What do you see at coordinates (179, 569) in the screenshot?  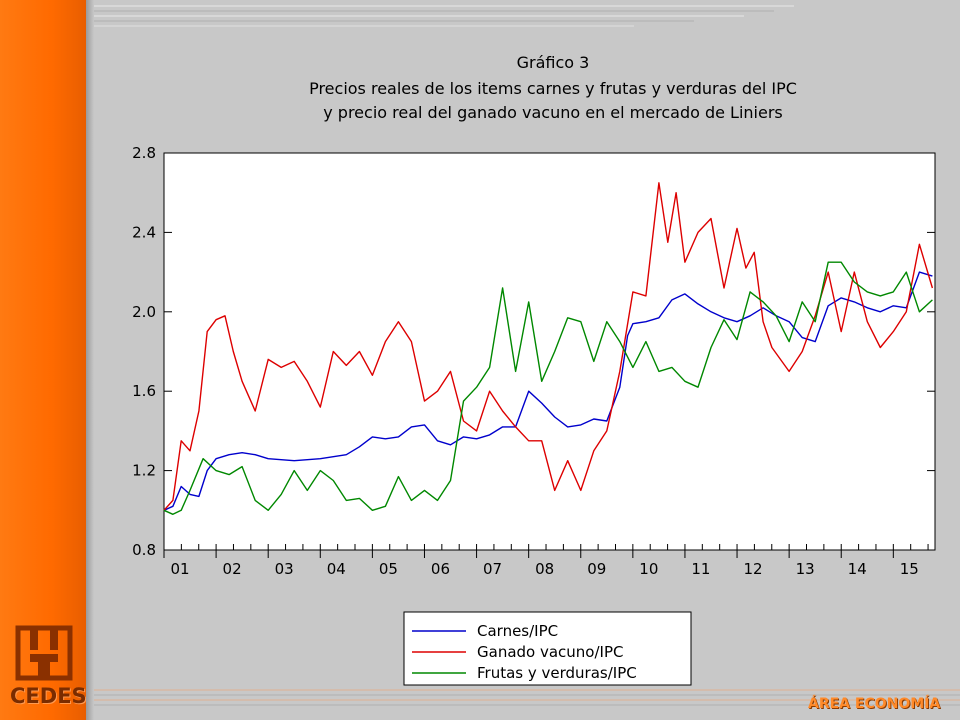 I see `x-tick-label: 01` at bounding box center [179, 569].